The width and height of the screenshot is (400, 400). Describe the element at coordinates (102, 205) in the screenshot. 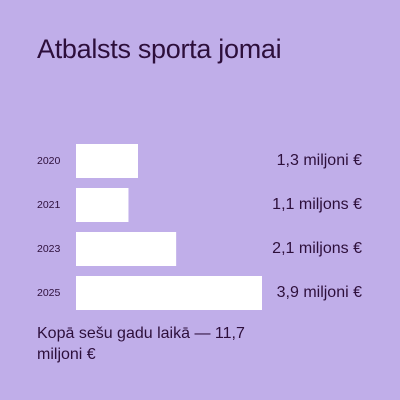

I see `bar-2021` at that location.